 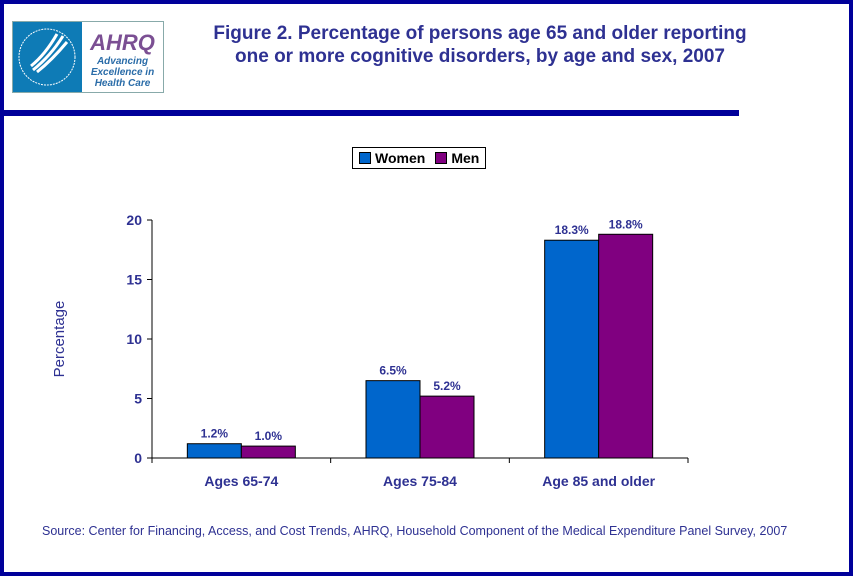 I want to click on y-tick-label: 10, so click(x=134, y=339).